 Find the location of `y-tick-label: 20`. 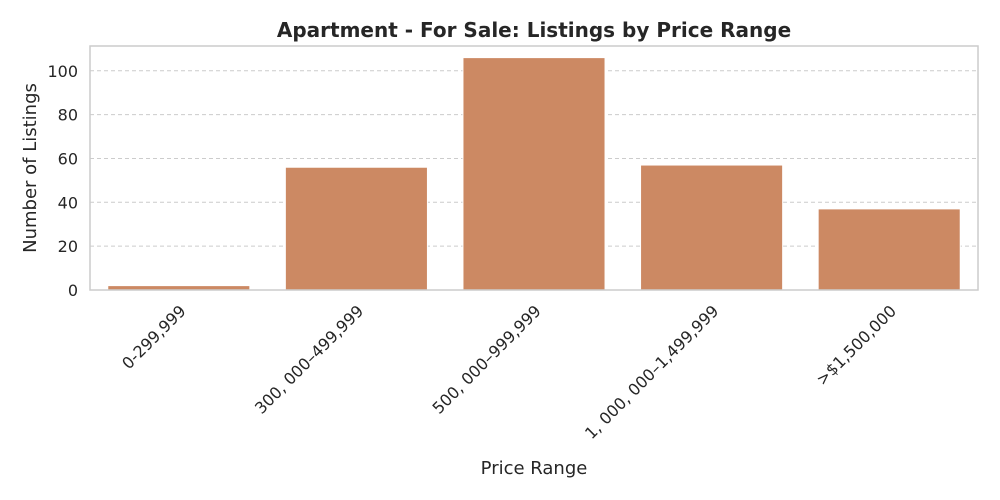

y-tick-label: 20 is located at coordinates (68, 246).